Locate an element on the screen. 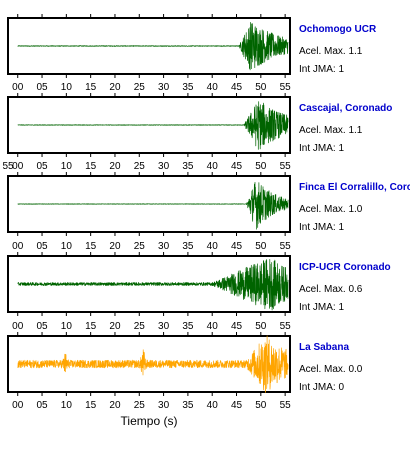 The width and height of the screenshot is (410, 460). acel-max-label: Acel. Max. 0.0 is located at coordinates (331, 369).